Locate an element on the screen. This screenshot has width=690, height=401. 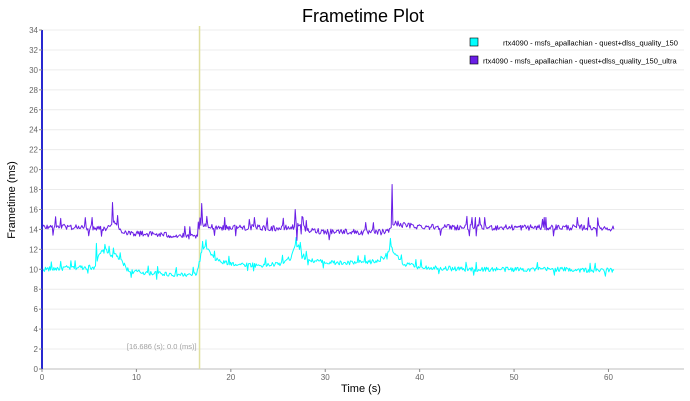
y-tick-label: 32 is located at coordinates (33, 50).